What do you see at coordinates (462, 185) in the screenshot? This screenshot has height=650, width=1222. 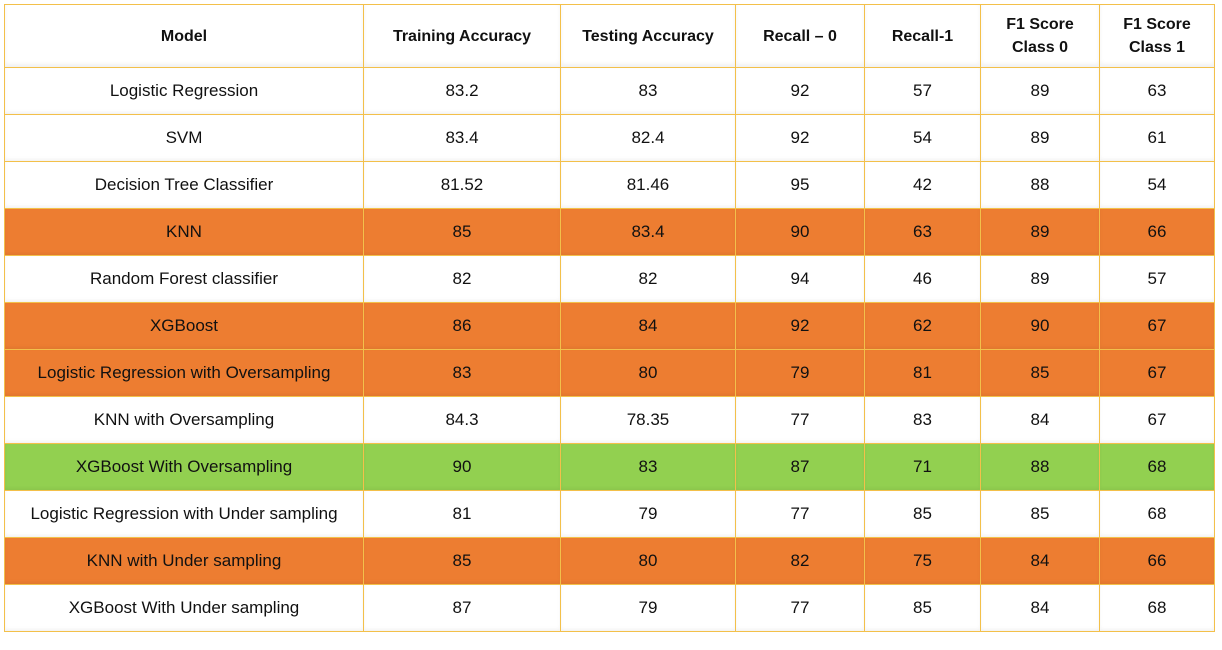 I see `metric-cell-training-accuracy: 81.52` at bounding box center [462, 185].